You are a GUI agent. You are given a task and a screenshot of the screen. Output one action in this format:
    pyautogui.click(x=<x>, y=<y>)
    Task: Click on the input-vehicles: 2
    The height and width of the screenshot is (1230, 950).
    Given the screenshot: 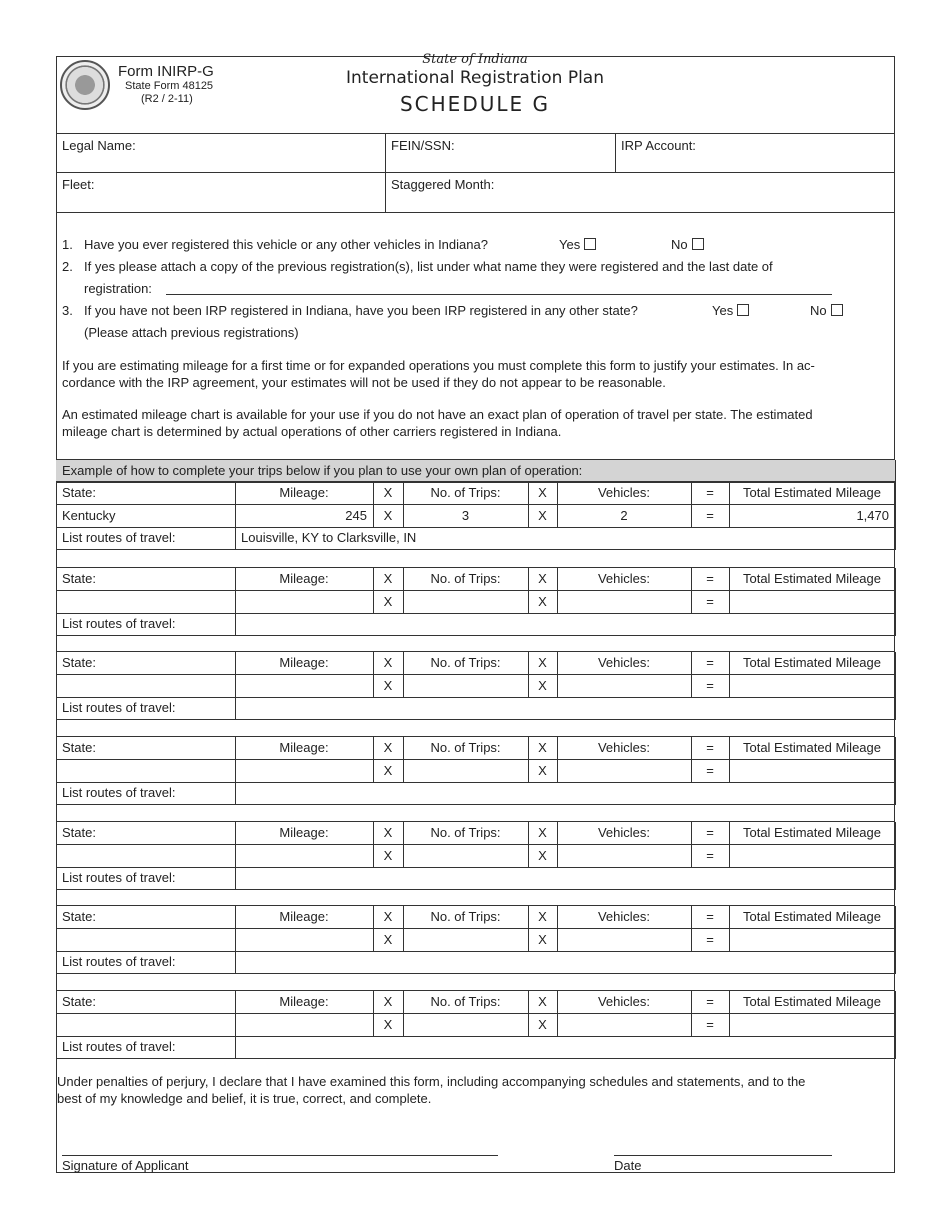 What is the action you would take?
    pyautogui.click(x=624, y=516)
    